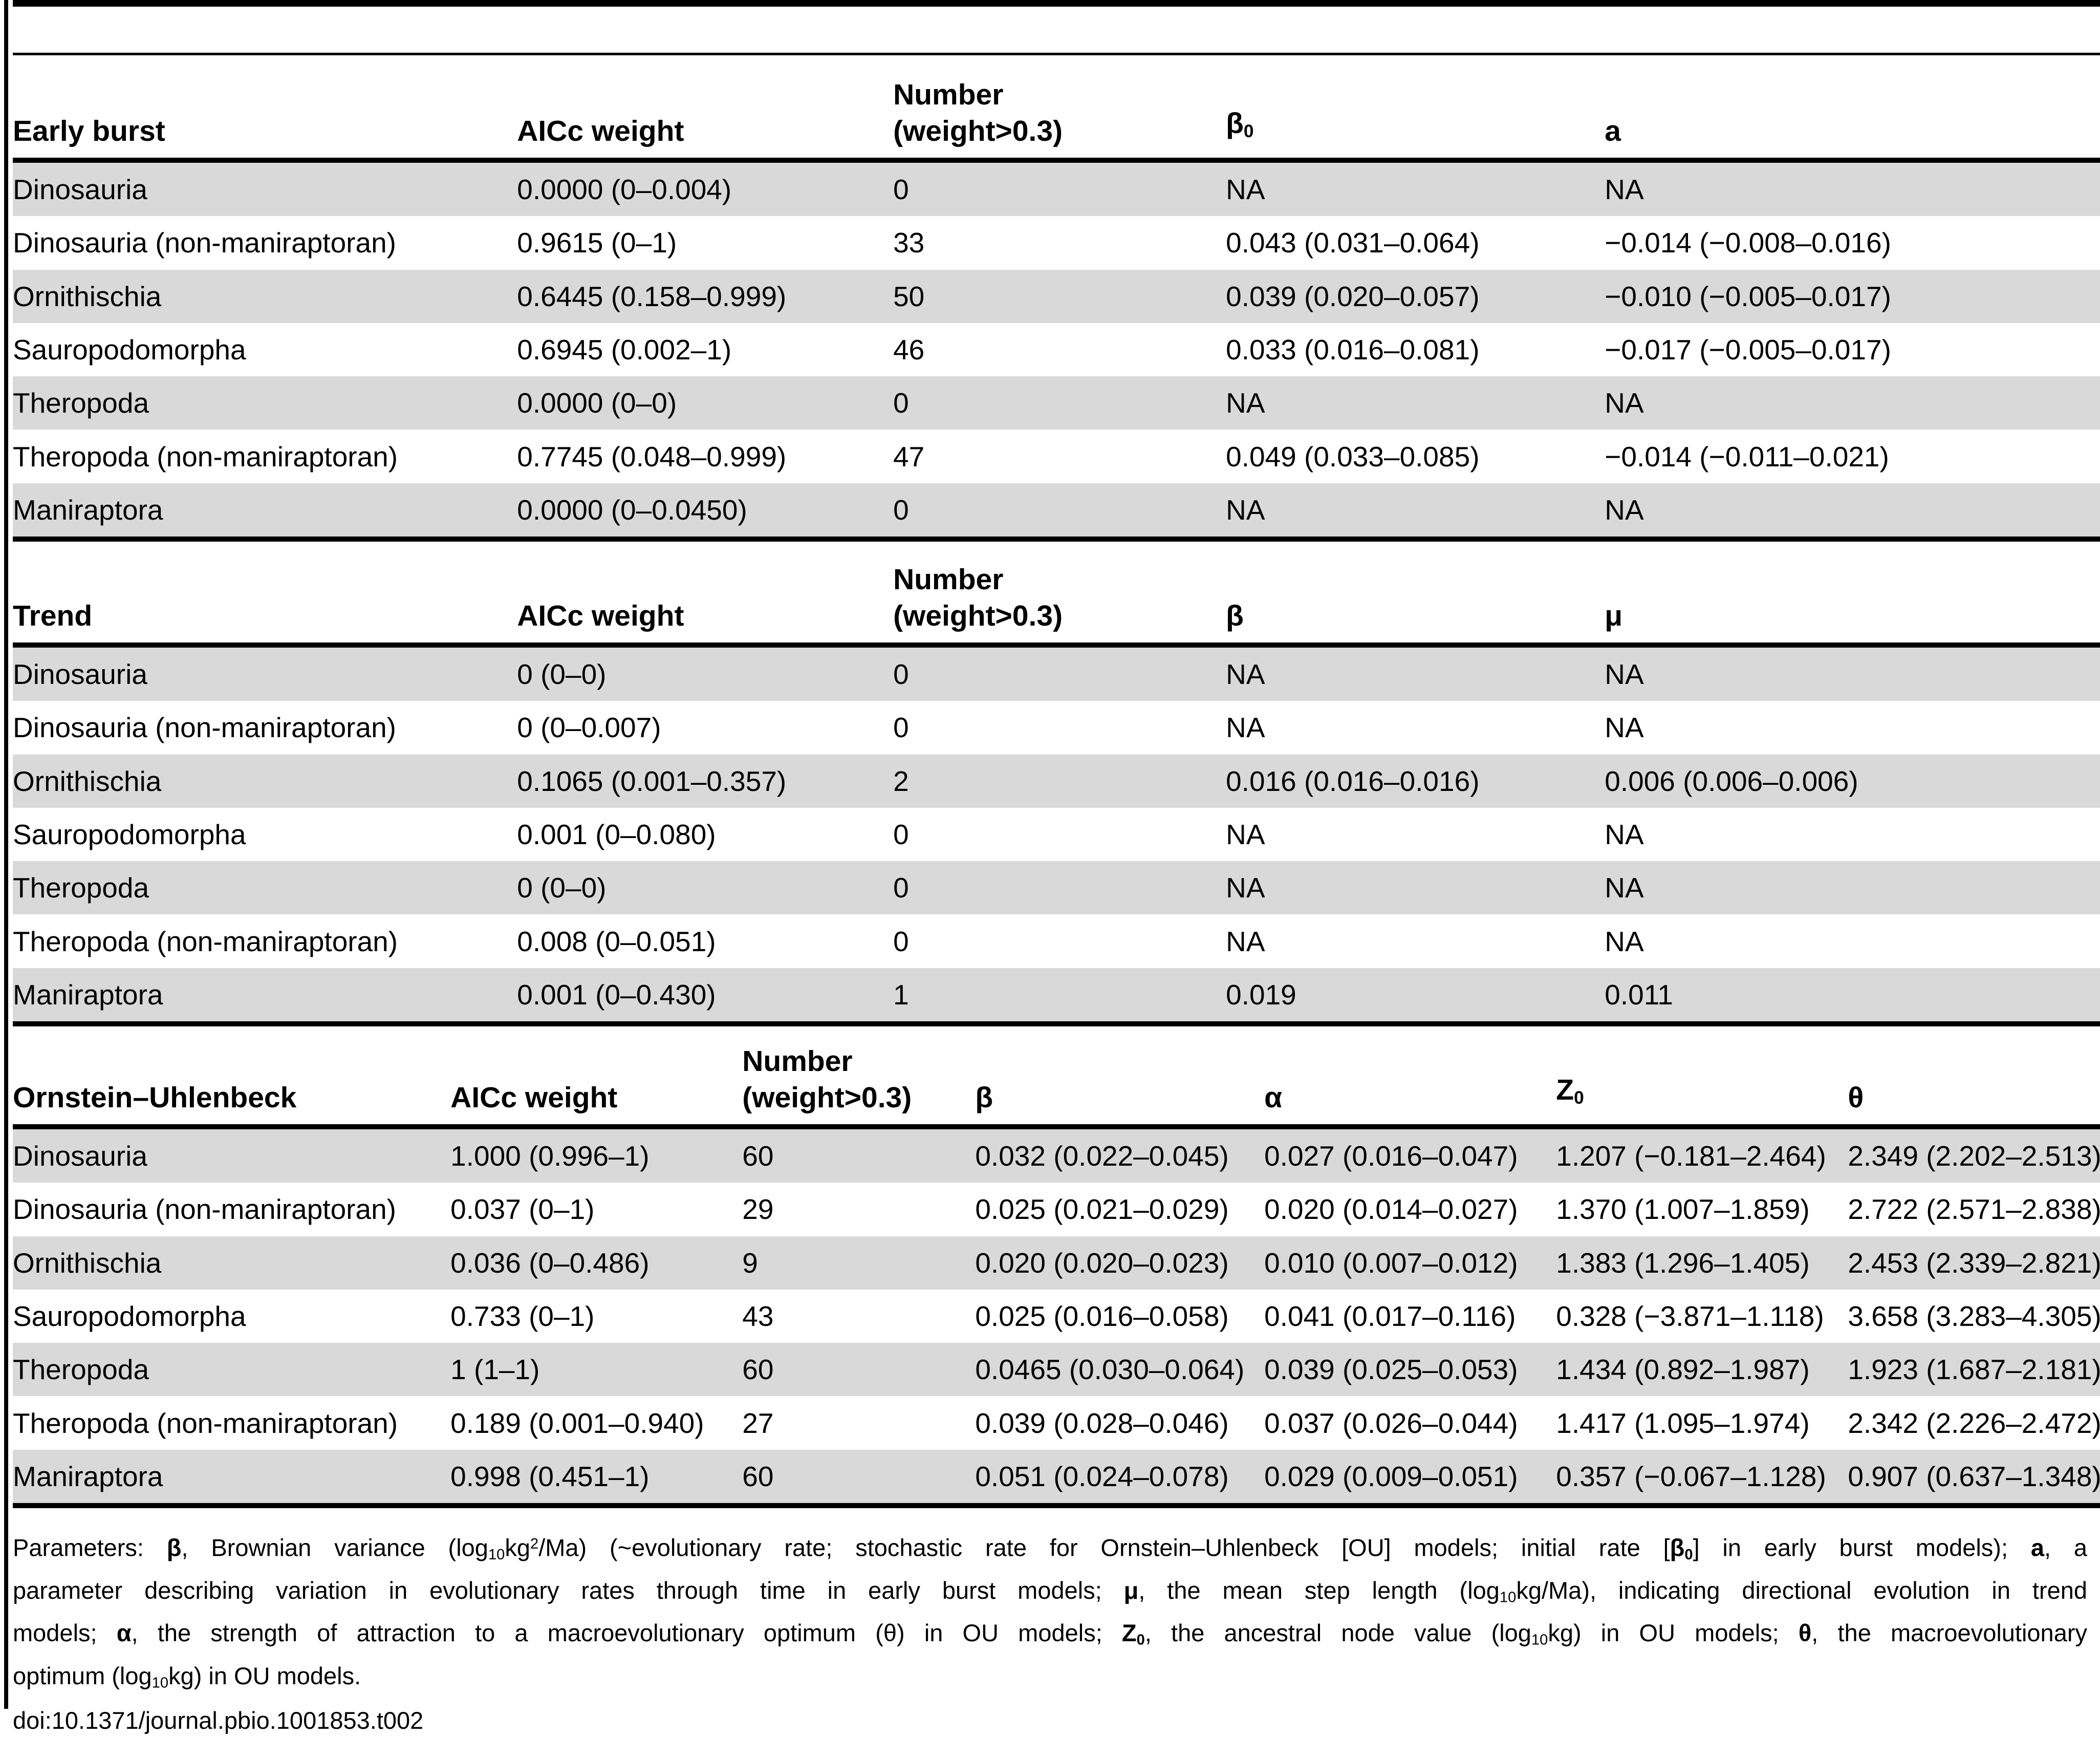 This screenshot has width=2100, height=1738. Describe the element at coordinates (909, 243) in the screenshot. I see `cell-text: 33` at that location.